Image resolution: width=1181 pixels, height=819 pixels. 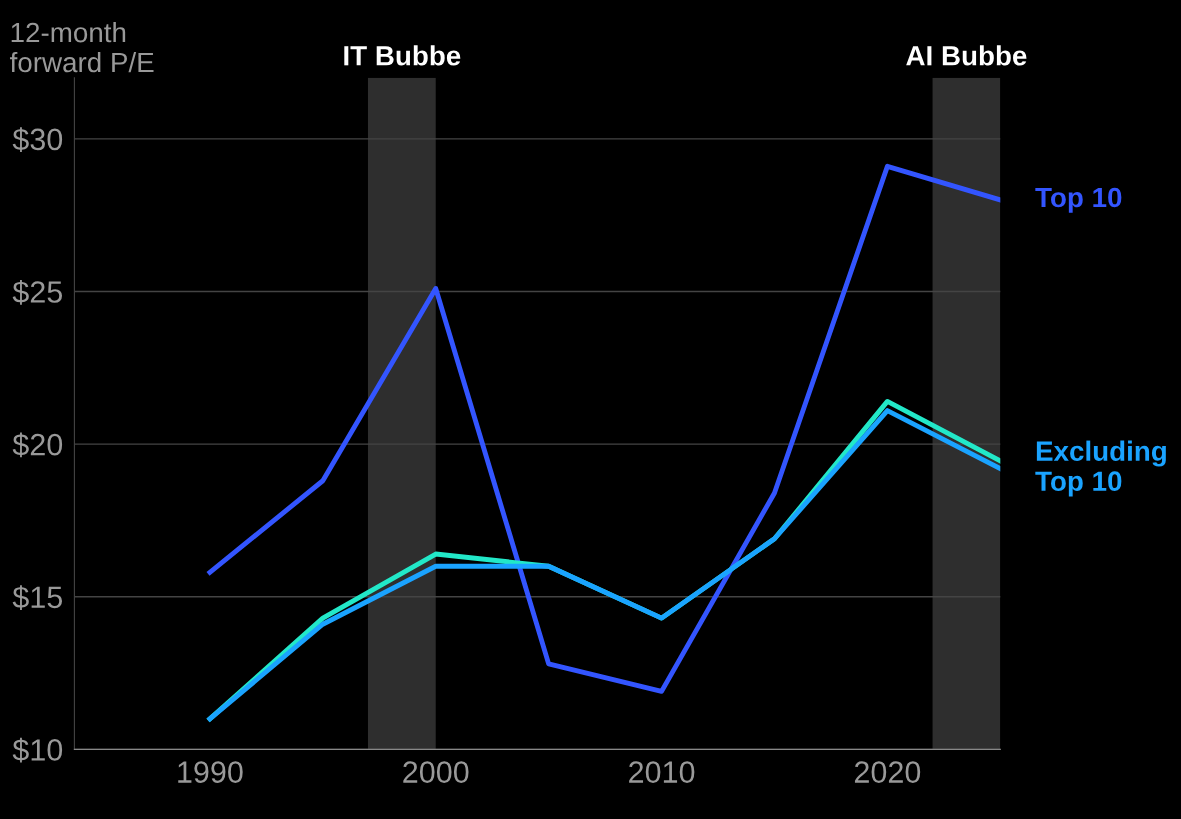 I want to click on x-tick-label: 1990, so click(x=210, y=772).